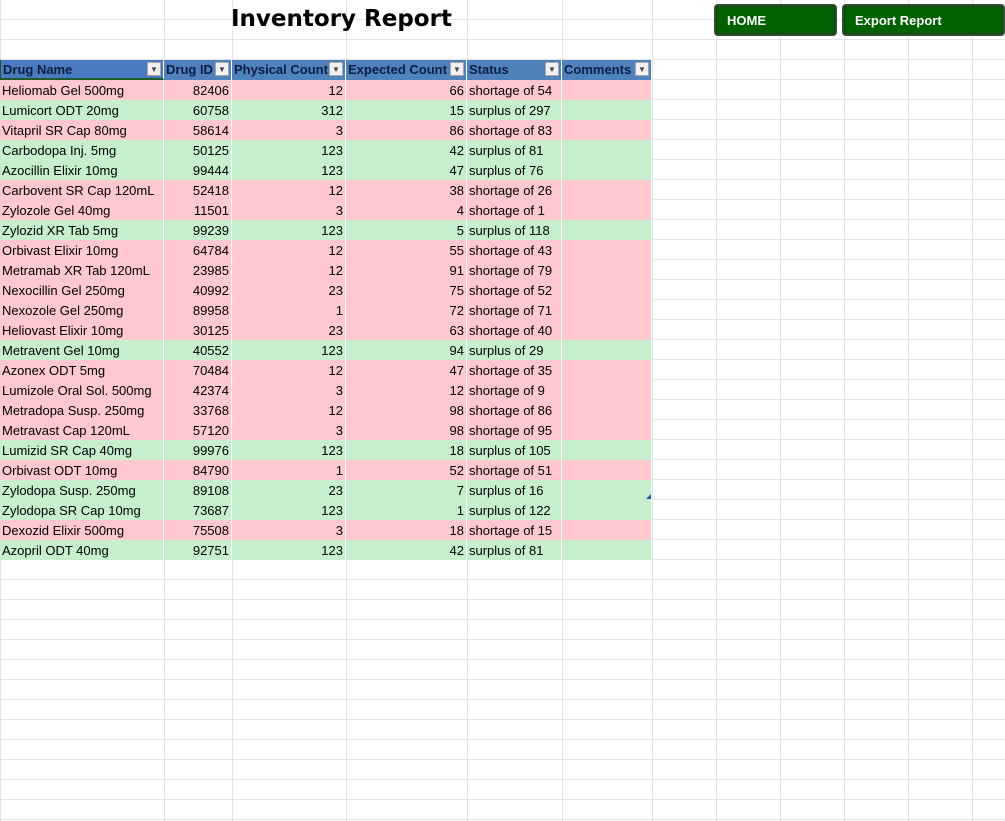 The width and height of the screenshot is (1005, 821). What do you see at coordinates (198, 210) in the screenshot?
I see `cell-id: 11501` at bounding box center [198, 210].